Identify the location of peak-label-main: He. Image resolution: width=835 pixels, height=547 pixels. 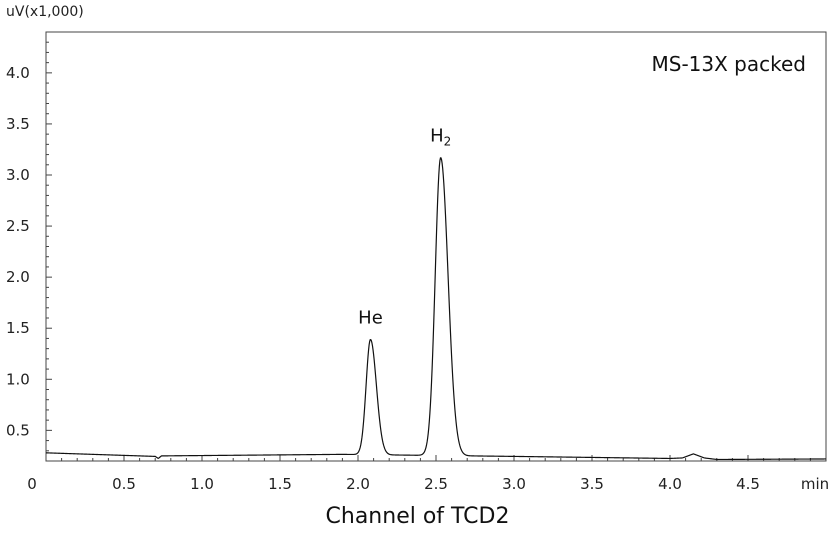
(370, 317).